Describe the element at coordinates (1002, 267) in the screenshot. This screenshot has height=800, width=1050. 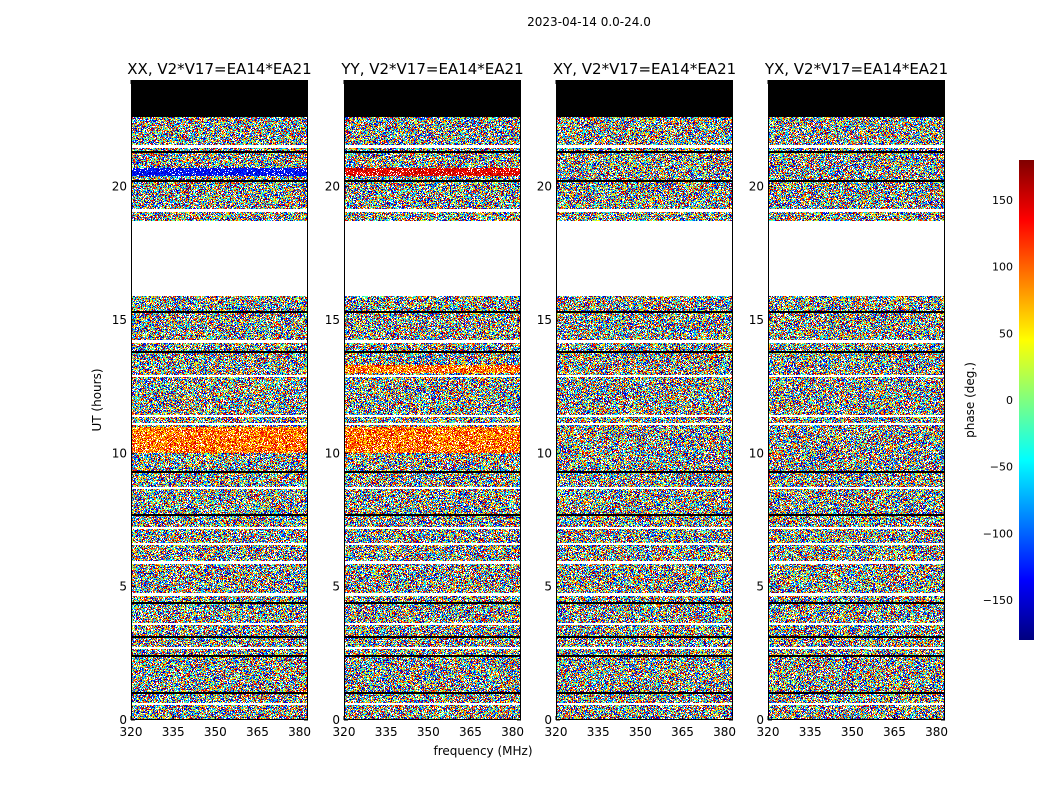
I see `colorbar-tick-label: 100` at that location.